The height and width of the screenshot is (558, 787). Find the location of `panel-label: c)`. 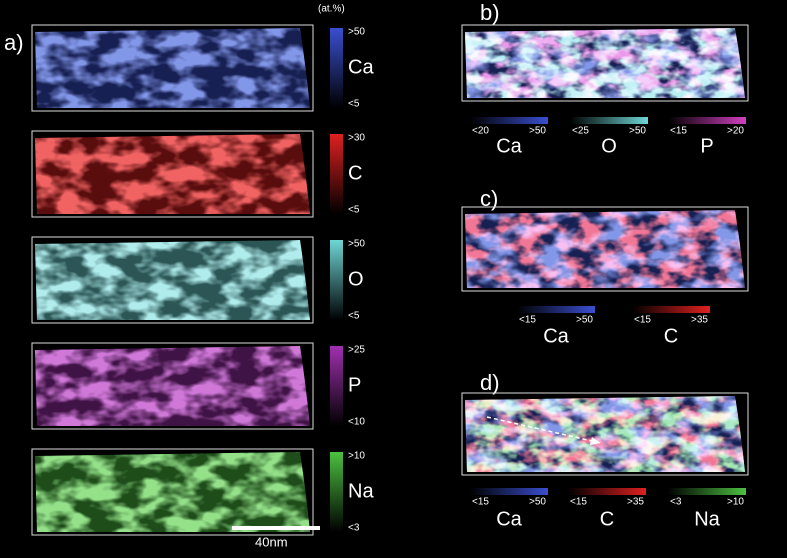

panel-label: c) is located at coordinates (489, 198).